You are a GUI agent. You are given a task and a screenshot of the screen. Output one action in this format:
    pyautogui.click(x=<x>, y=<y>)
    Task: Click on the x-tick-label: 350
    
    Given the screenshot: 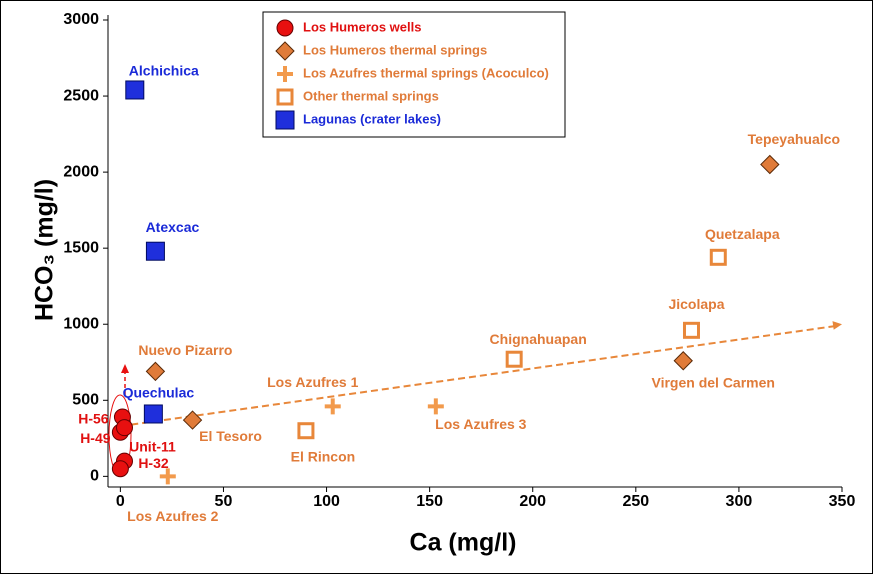 What is the action you would take?
    pyautogui.click(x=842, y=501)
    